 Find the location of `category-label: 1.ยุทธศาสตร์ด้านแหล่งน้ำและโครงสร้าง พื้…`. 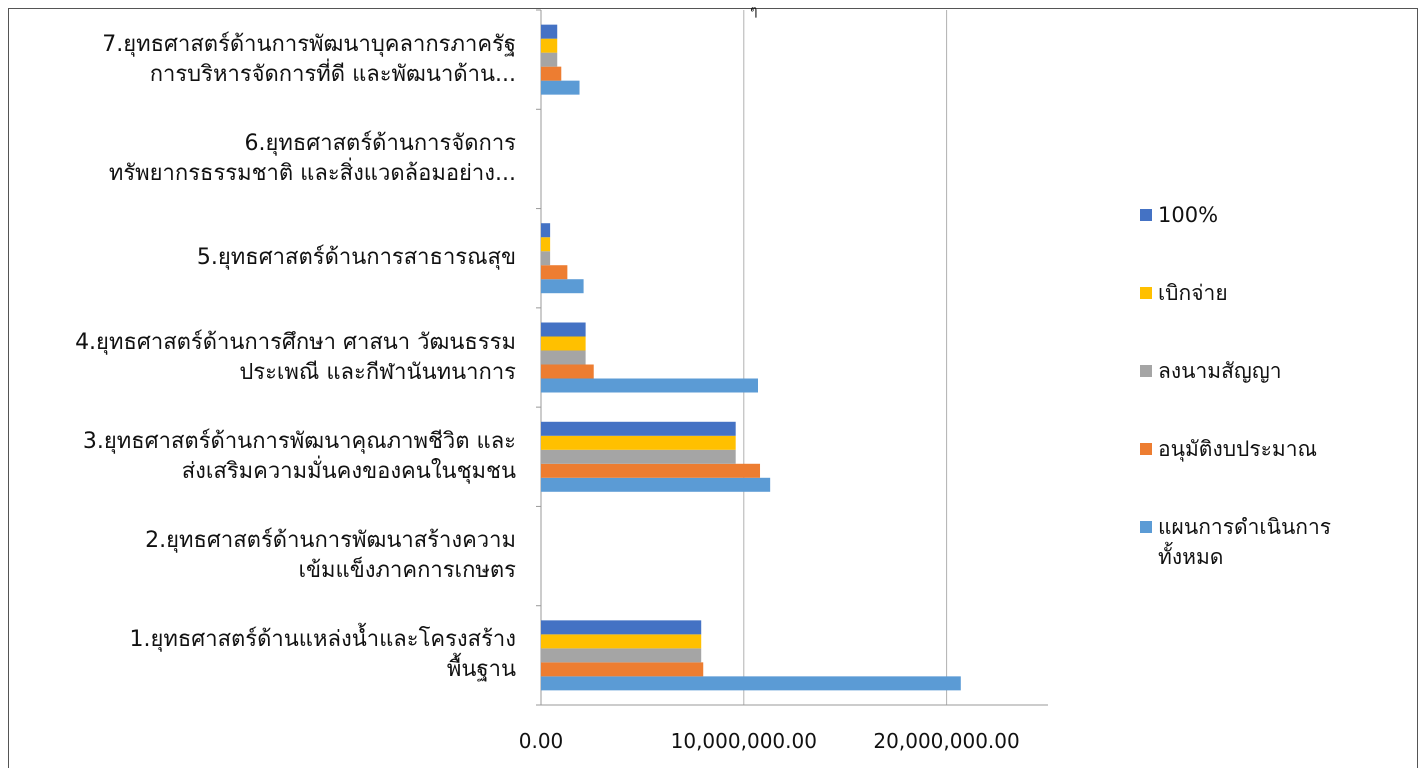

category-label: 1.ยุทธศาสตร์ด้านแหล่งน้ำและโครงสร้าง พื้… is located at coordinates (322, 655).